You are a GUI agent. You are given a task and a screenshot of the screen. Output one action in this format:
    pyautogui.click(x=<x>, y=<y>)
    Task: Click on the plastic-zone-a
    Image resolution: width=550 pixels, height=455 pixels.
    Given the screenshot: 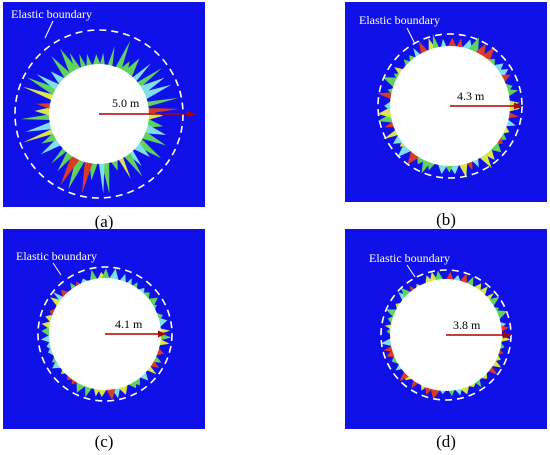 What is the action you would take?
    pyautogui.click(x=100, y=117)
    